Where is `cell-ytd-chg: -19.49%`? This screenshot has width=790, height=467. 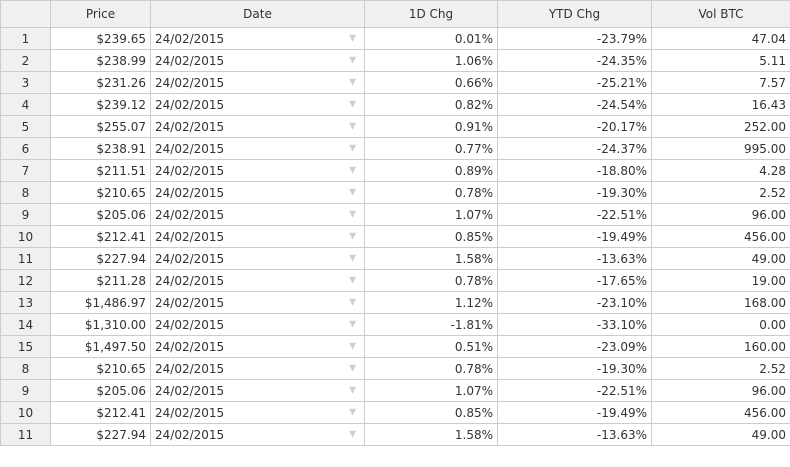 cell-ytd-chg: -19.49% is located at coordinates (574, 412).